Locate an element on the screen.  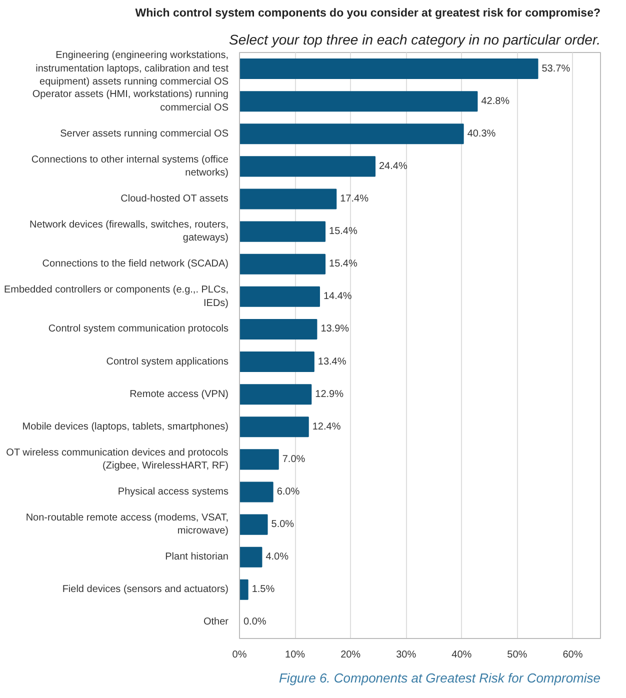
y-tick-label: Control system communication protocols is located at coordinates (138, 329).